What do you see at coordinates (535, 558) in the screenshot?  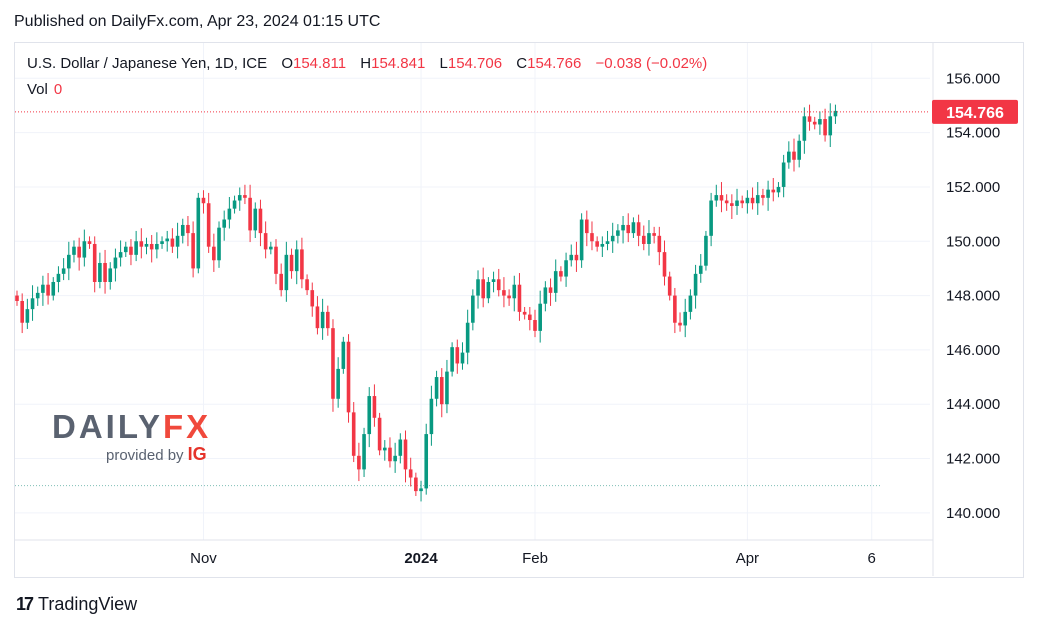 I see `x-tick-label: Feb` at bounding box center [535, 558].